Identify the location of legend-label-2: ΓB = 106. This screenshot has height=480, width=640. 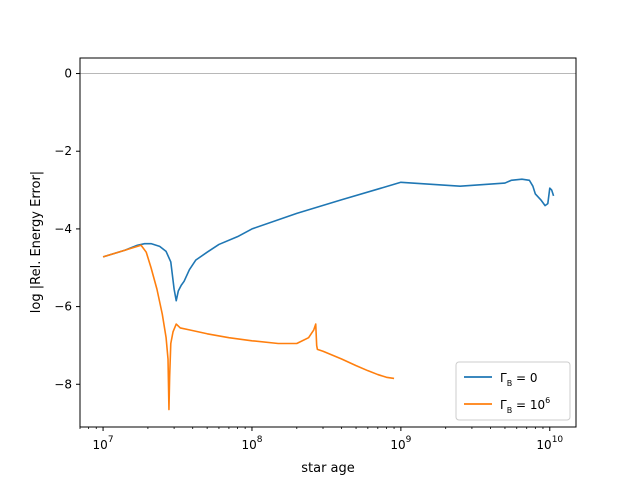
(525, 405).